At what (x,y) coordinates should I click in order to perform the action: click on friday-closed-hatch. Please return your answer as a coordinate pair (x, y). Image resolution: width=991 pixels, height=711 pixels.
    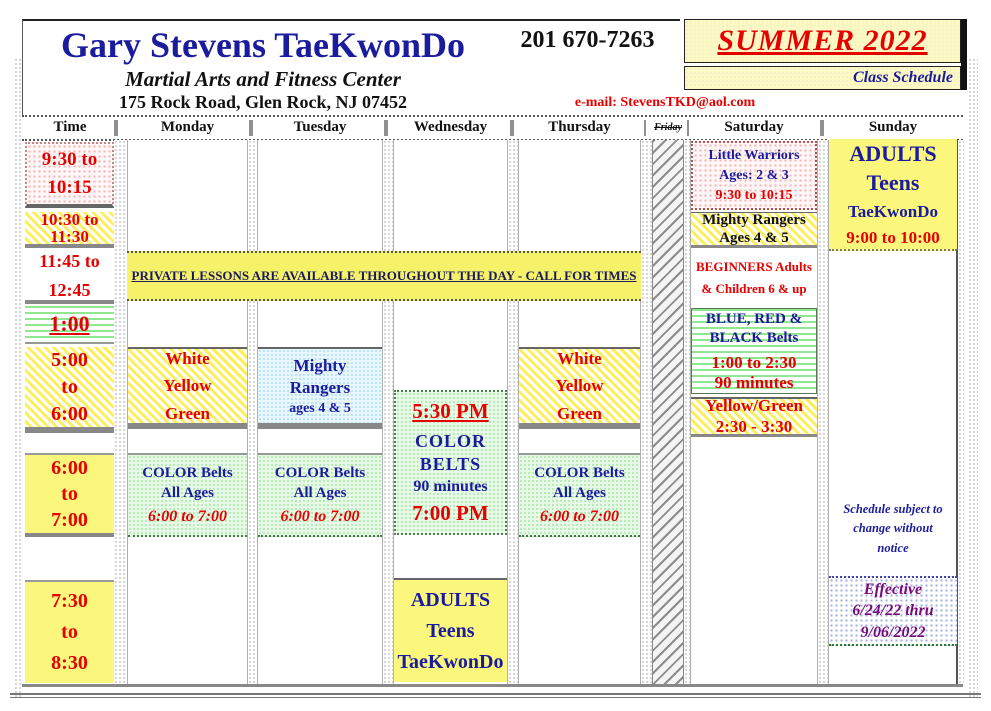
    Looking at the image, I should click on (668, 412).